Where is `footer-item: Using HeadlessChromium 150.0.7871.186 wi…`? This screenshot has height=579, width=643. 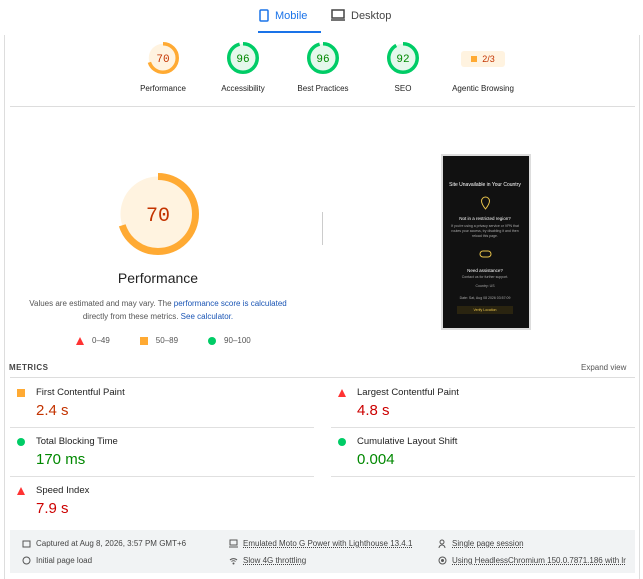
footer-item: Using HeadlessChromium 150.0.7871.186 wi… is located at coordinates (532, 560).